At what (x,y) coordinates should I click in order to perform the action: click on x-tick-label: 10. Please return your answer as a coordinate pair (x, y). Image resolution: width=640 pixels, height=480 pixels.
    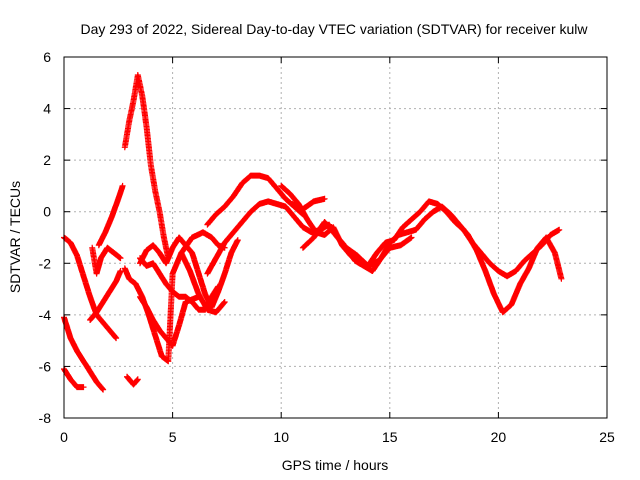
    Looking at the image, I should click on (281, 437).